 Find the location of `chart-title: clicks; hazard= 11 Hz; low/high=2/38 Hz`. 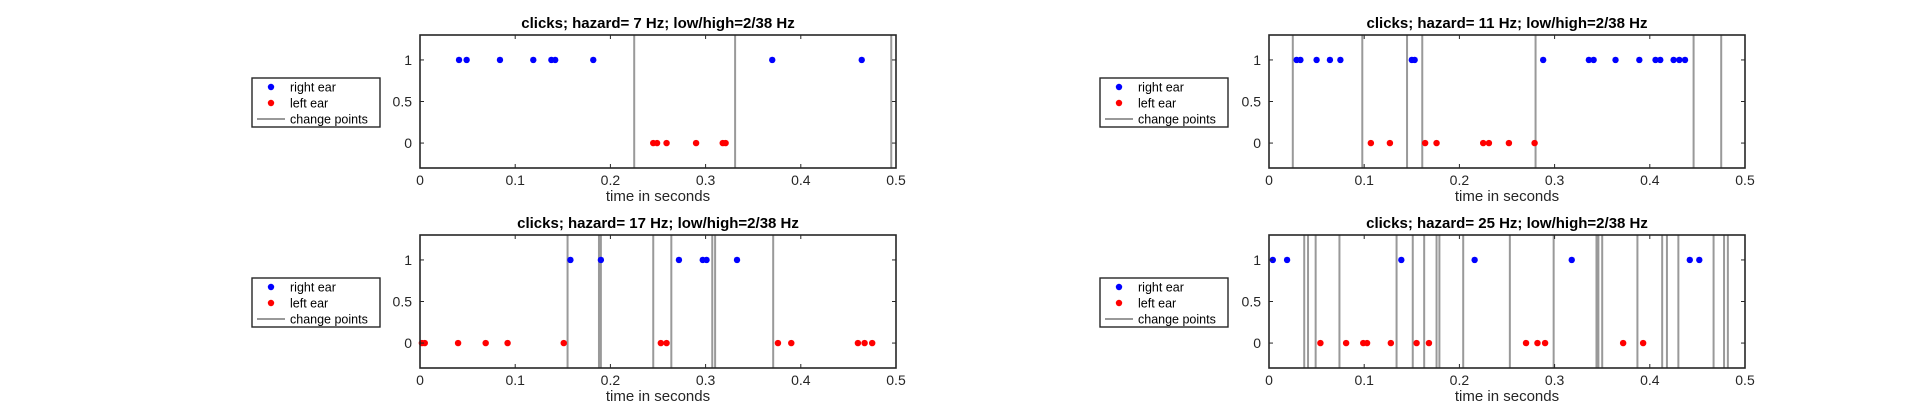

chart-title: clicks; hazard= 11 Hz; low/high=2/38 Hz is located at coordinates (1507, 23).